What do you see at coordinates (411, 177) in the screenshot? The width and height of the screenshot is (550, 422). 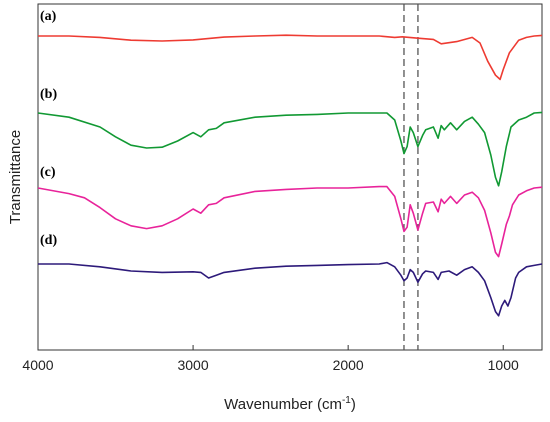 I see `reference-lines` at bounding box center [411, 177].